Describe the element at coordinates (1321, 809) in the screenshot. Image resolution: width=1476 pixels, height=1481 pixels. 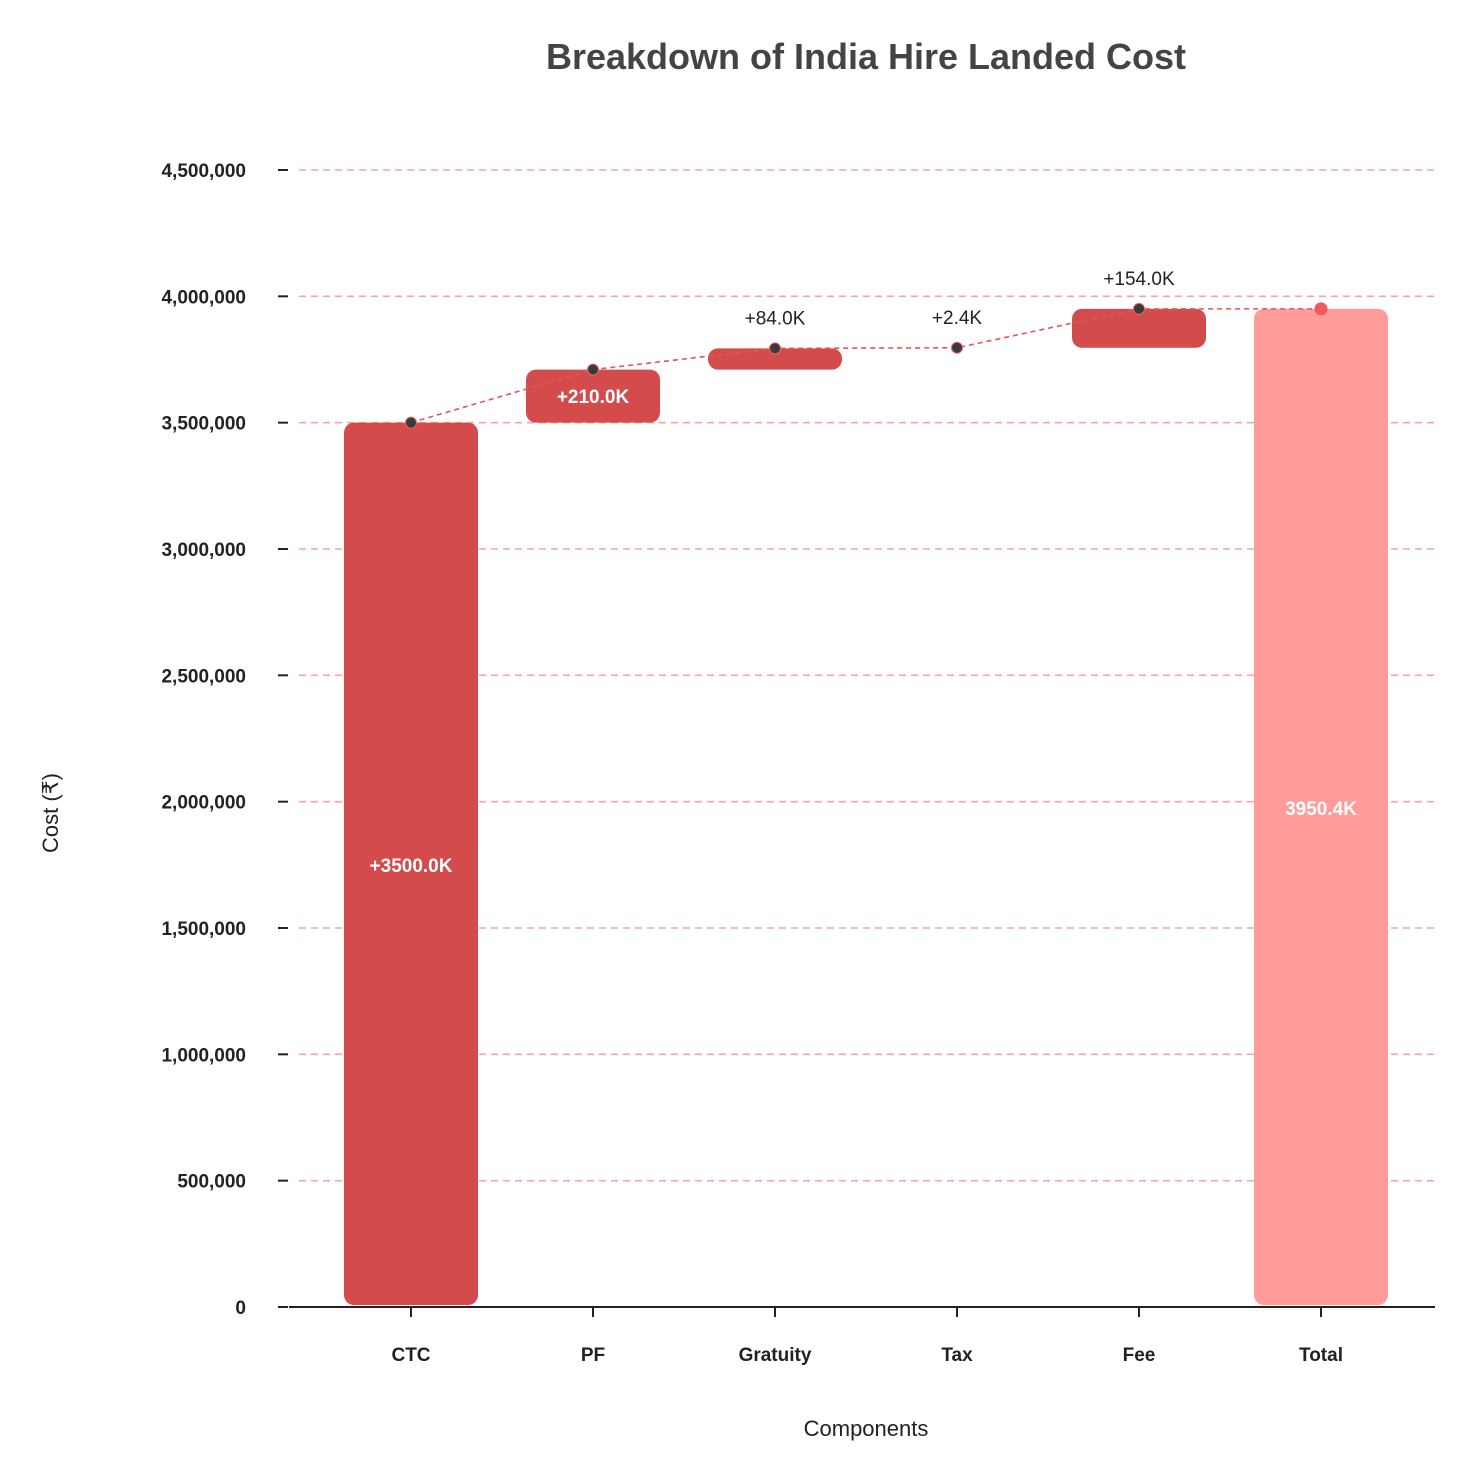
I see `bar-label-total: 3950.4K` at that location.